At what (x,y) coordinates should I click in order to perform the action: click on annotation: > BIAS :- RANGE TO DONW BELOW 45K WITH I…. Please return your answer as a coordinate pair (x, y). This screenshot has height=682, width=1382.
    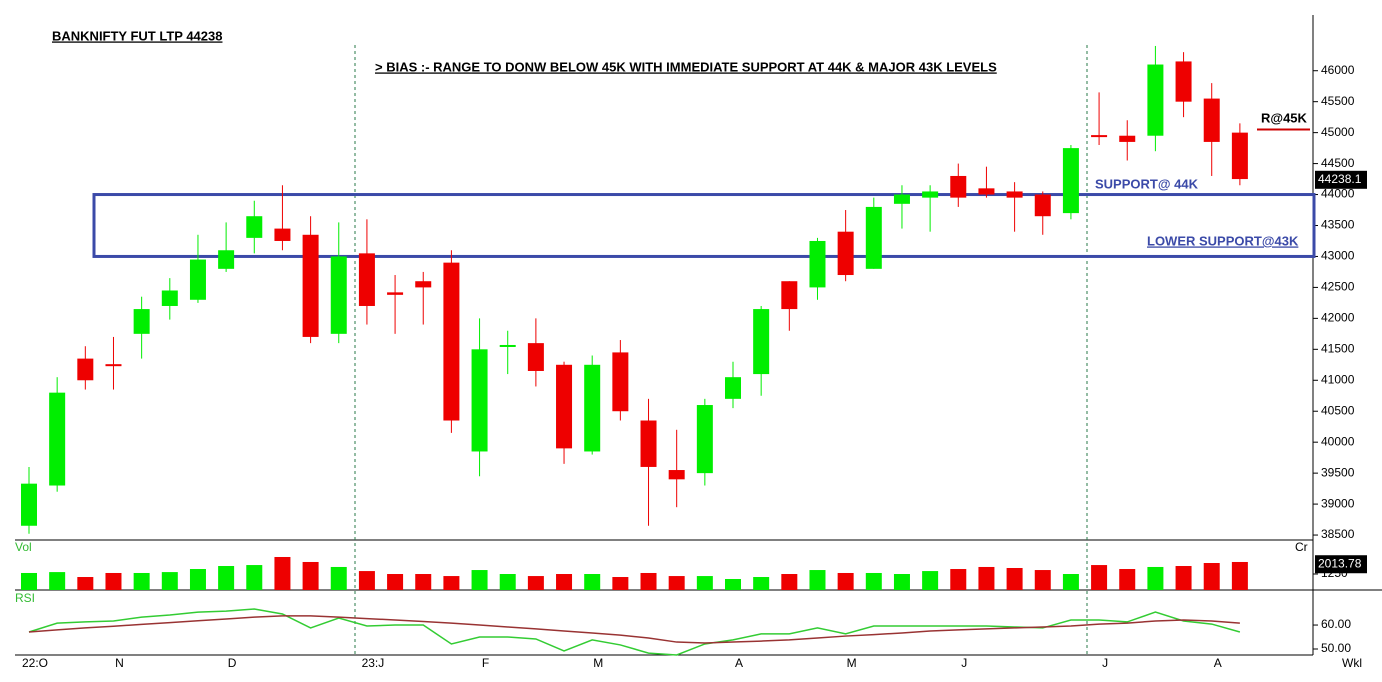
    Looking at the image, I should click on (686, 66).